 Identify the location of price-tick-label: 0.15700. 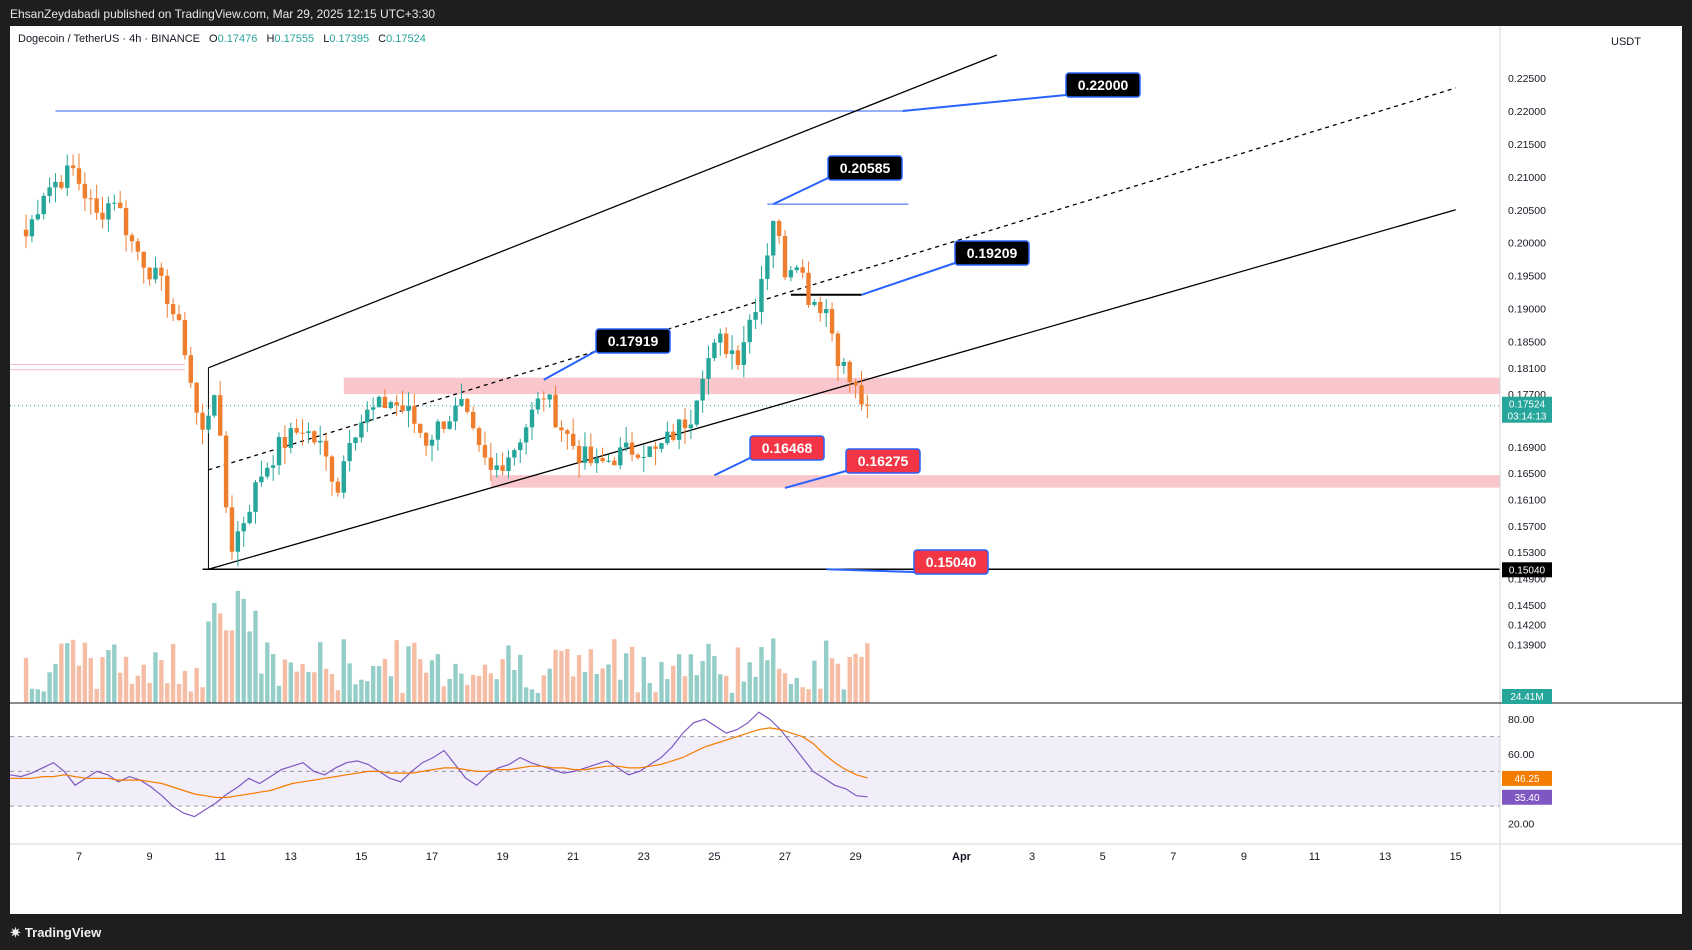
(1527, 527).